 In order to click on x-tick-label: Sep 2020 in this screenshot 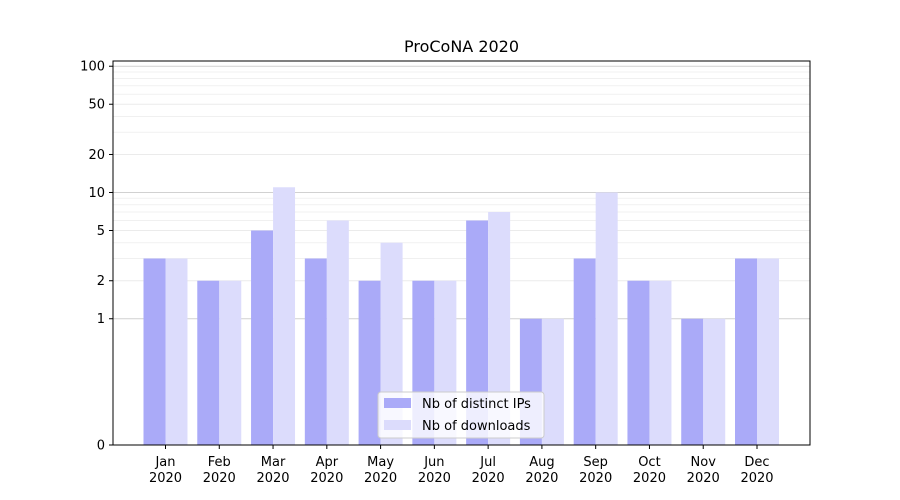, I will do `click(595, 470)`.